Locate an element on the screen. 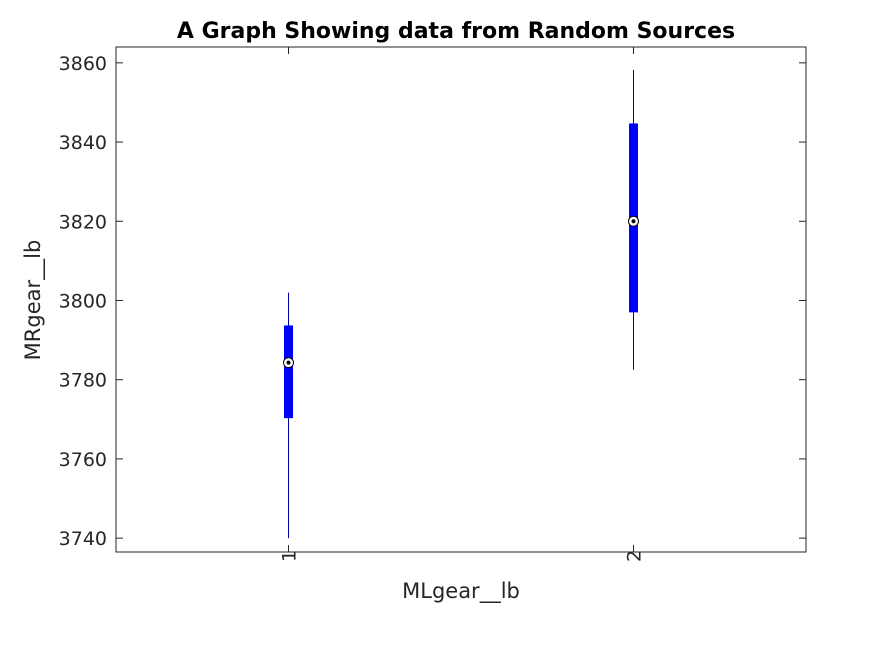 The image size is (891, 650). y-tick-label: 3820 is located at coordinates (83, 222).